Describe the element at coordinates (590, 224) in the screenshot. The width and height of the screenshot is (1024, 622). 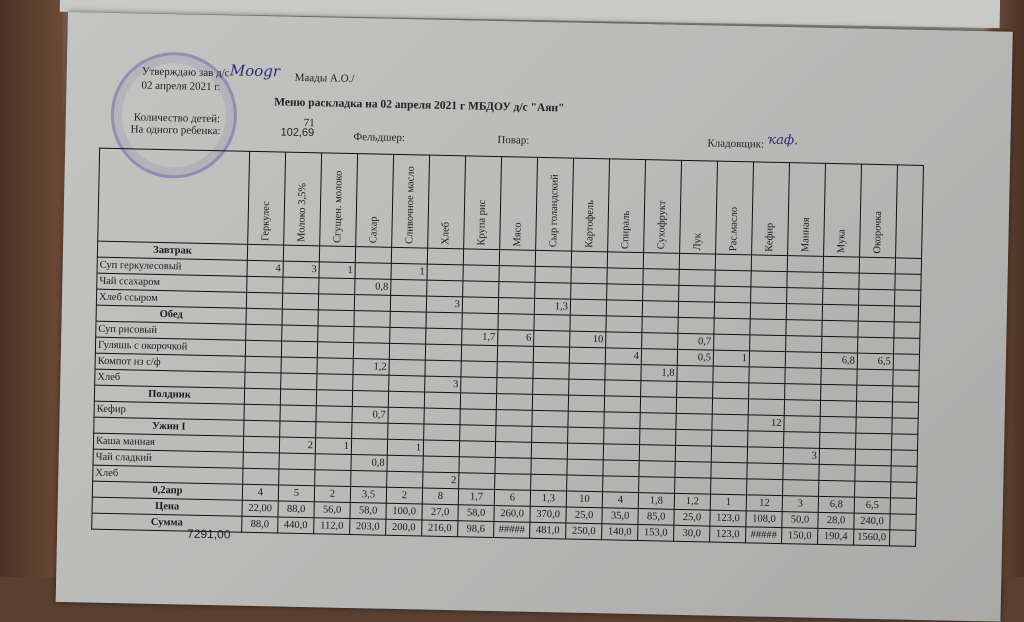
I see `column-header-label: Картофель` at that location.